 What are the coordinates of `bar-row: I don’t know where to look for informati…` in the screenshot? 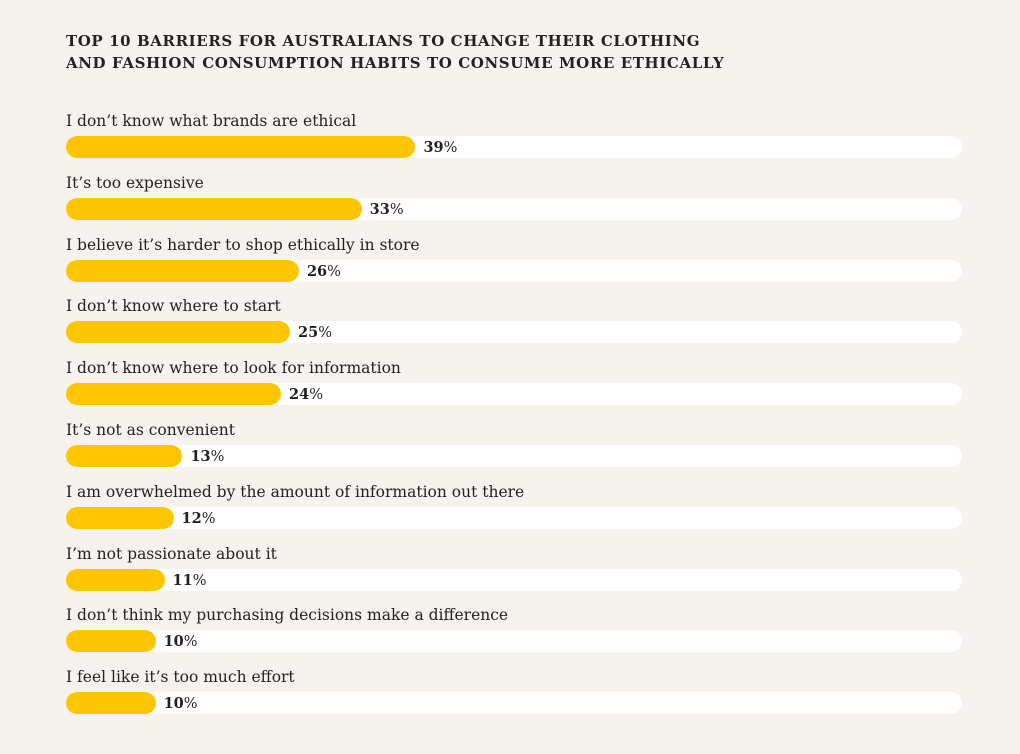 It's located at (514, 386).